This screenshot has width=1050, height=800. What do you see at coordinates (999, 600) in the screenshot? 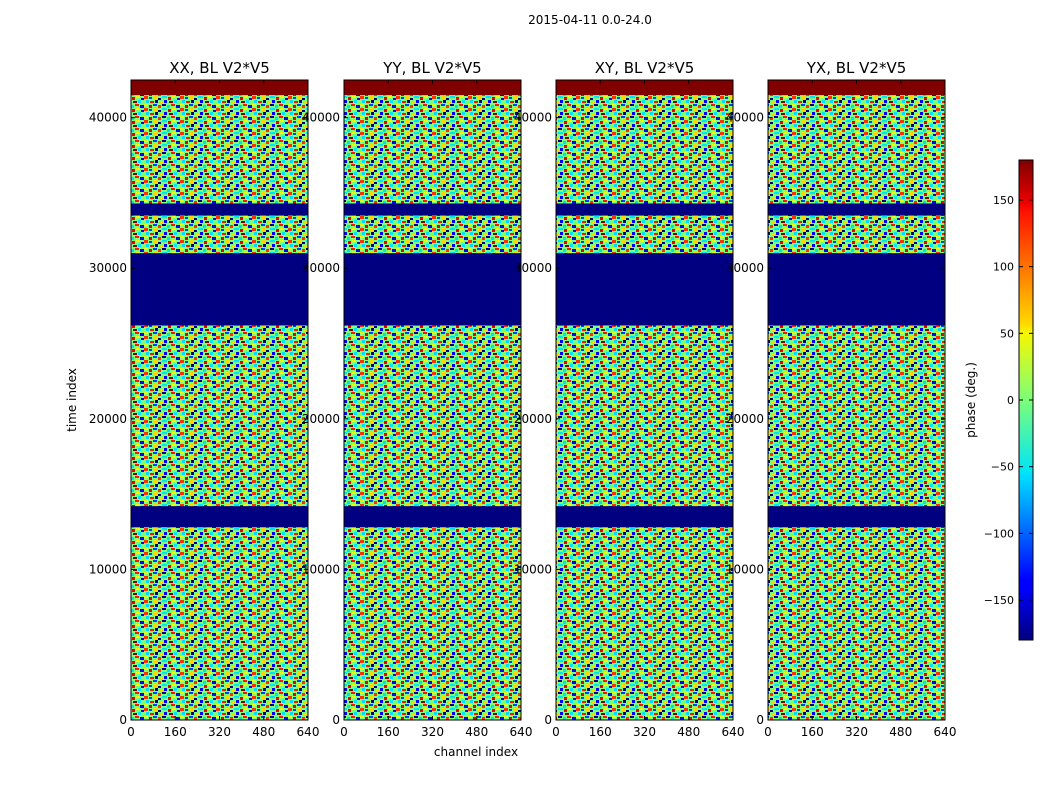
I see `colorbar-tick-label: −150` at bounding box center [999, 600].